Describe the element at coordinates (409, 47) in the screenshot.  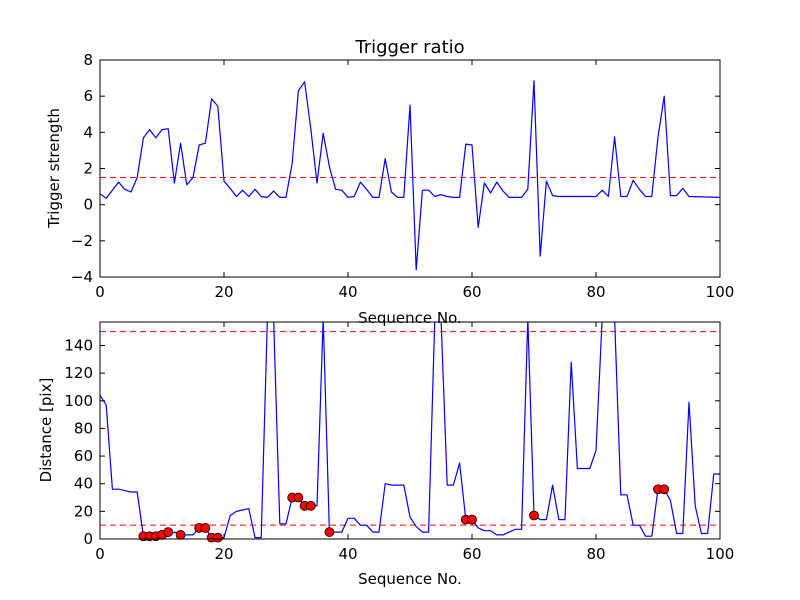
I see `chart-title: Trigger ratio` at that location.